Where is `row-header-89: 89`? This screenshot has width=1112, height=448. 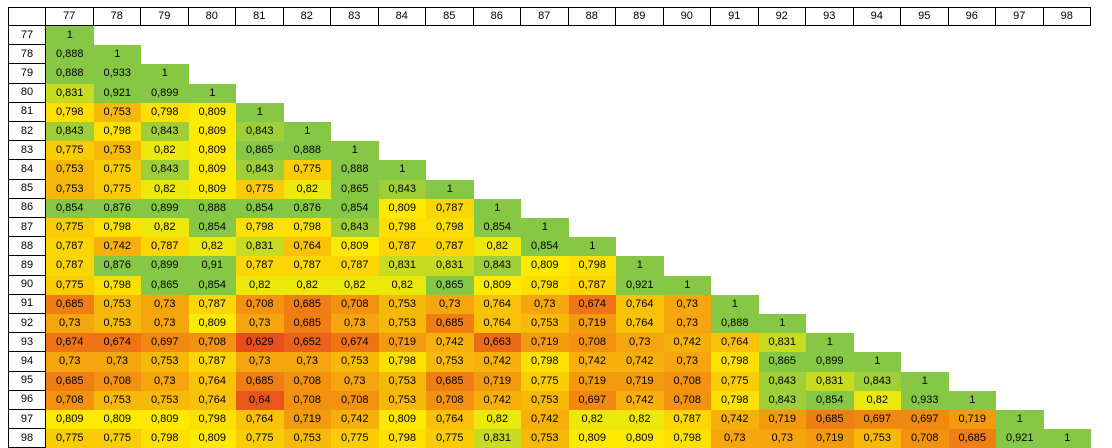 row-header-89: 89 is located at coordinates (27, 266).